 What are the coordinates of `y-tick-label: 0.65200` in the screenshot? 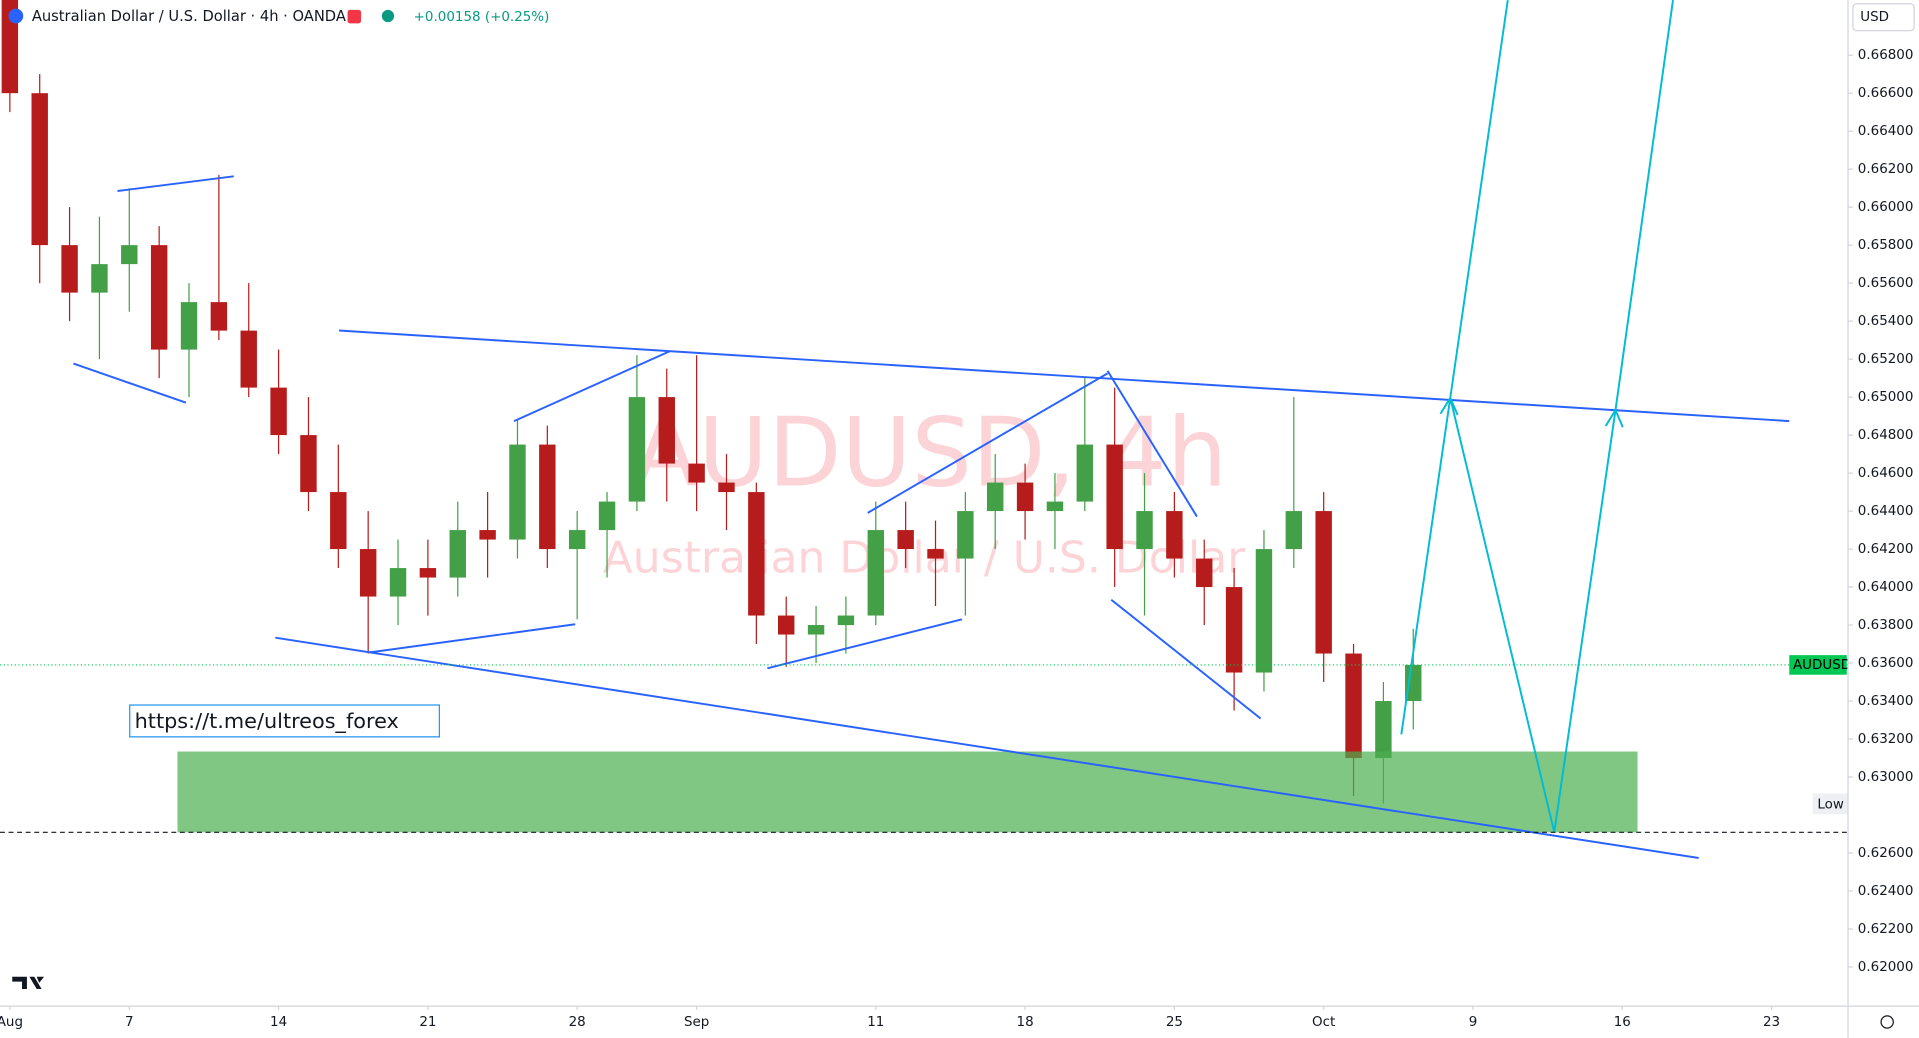 It's located at (1886, 359).